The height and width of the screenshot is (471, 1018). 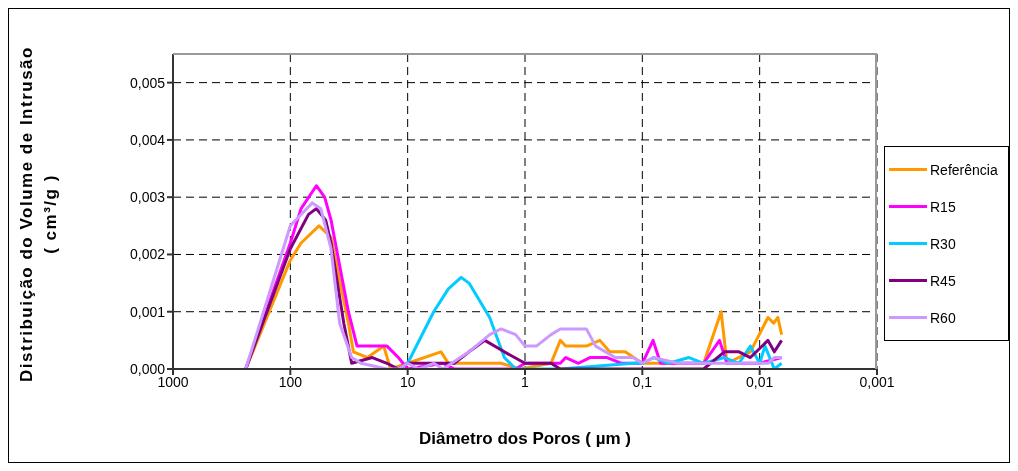 What do you see at coordinates (147, 139) in the screenshot?
I see `y-tick-label: 0,004` at bounding box center [147, 139].